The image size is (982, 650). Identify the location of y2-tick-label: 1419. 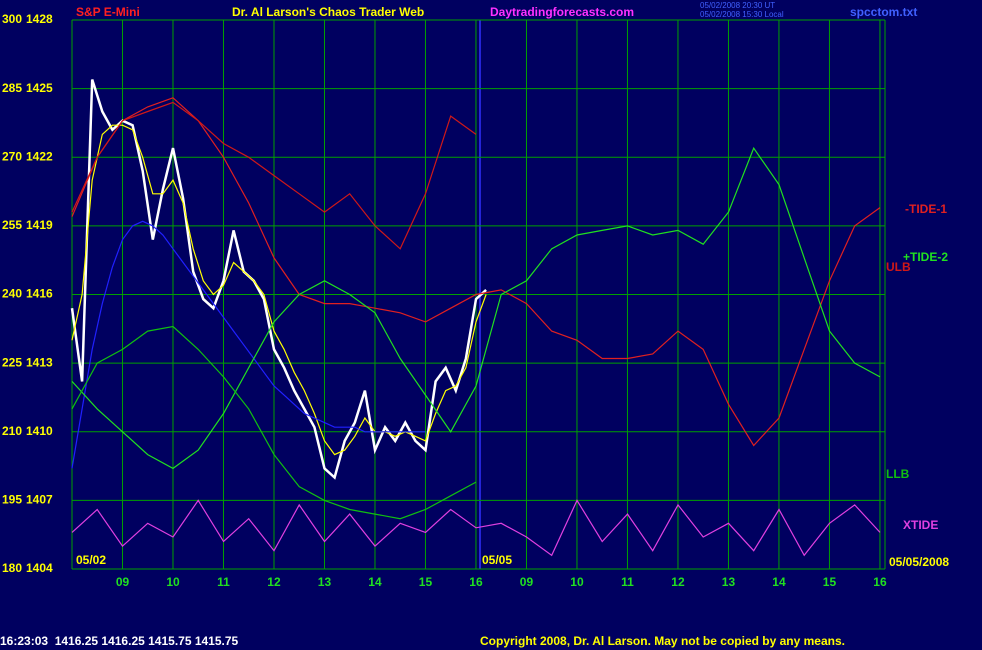
(39, 225).